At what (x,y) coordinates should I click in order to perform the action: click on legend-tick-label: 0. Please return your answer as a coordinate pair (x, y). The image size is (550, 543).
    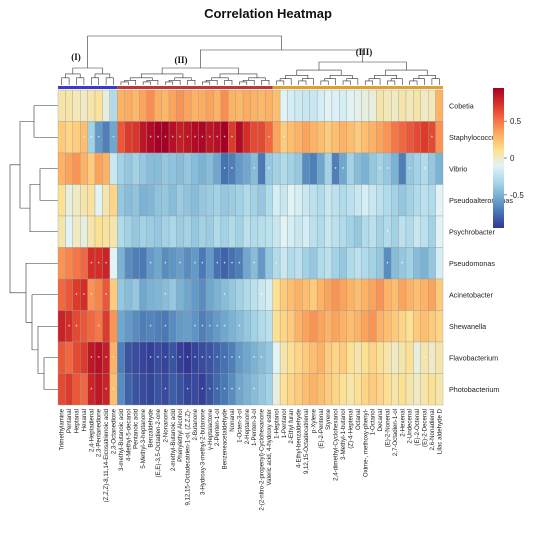
    Looking at the image, I should click on (512, 158).